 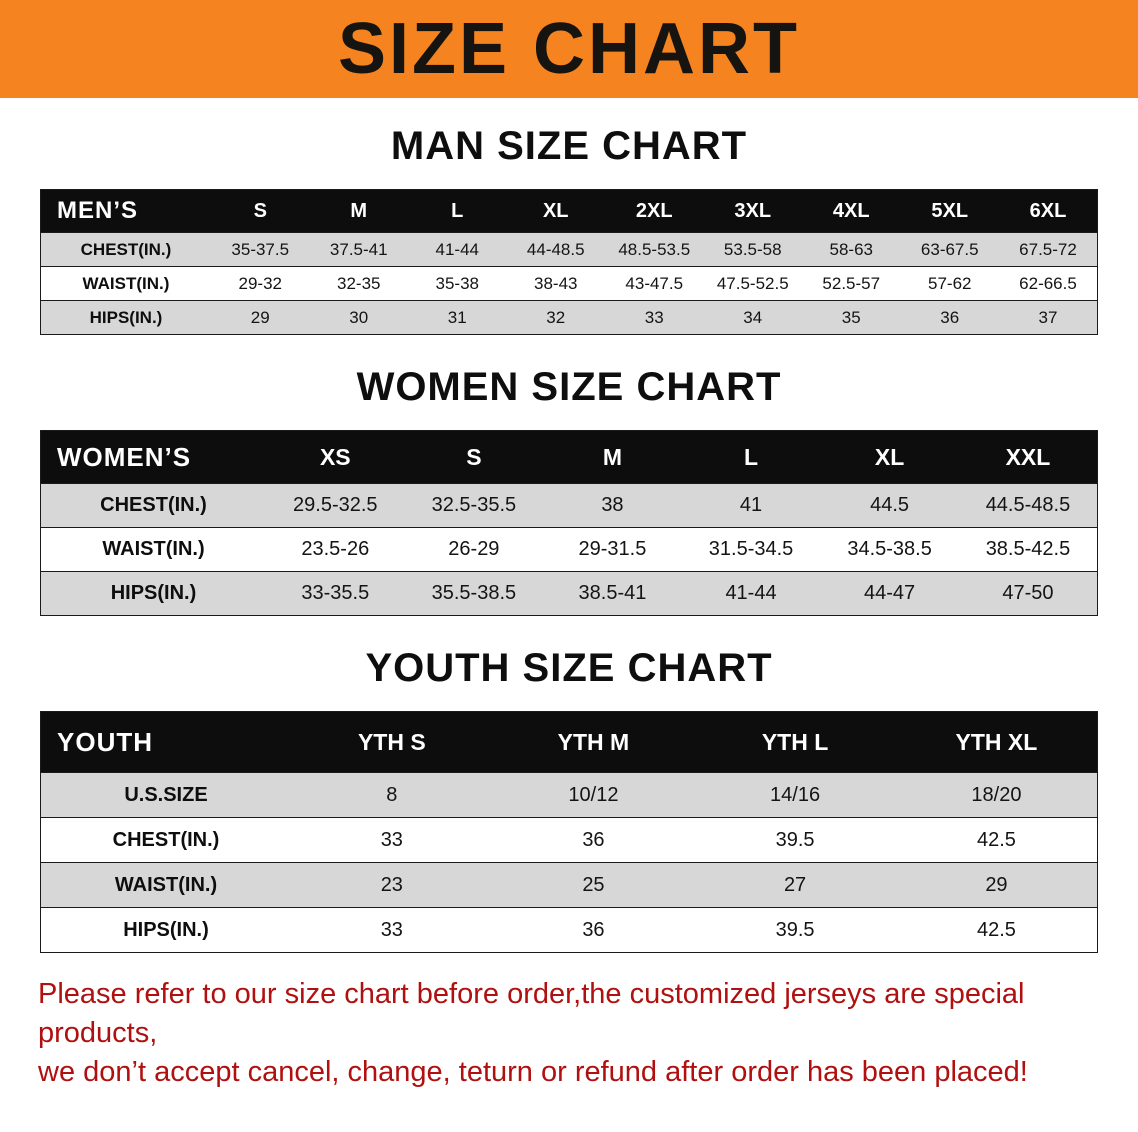 What do you see at coordinates (593, 794) in the screenshot?
I see `value-cell: 10/12` at bounding box center [593, 794].